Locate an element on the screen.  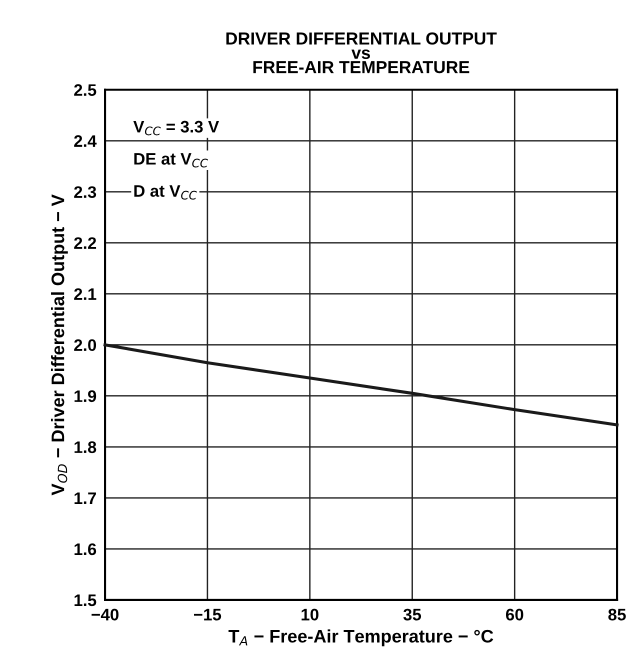
x-tick-label: 60 is located at coordinates (515, 614).